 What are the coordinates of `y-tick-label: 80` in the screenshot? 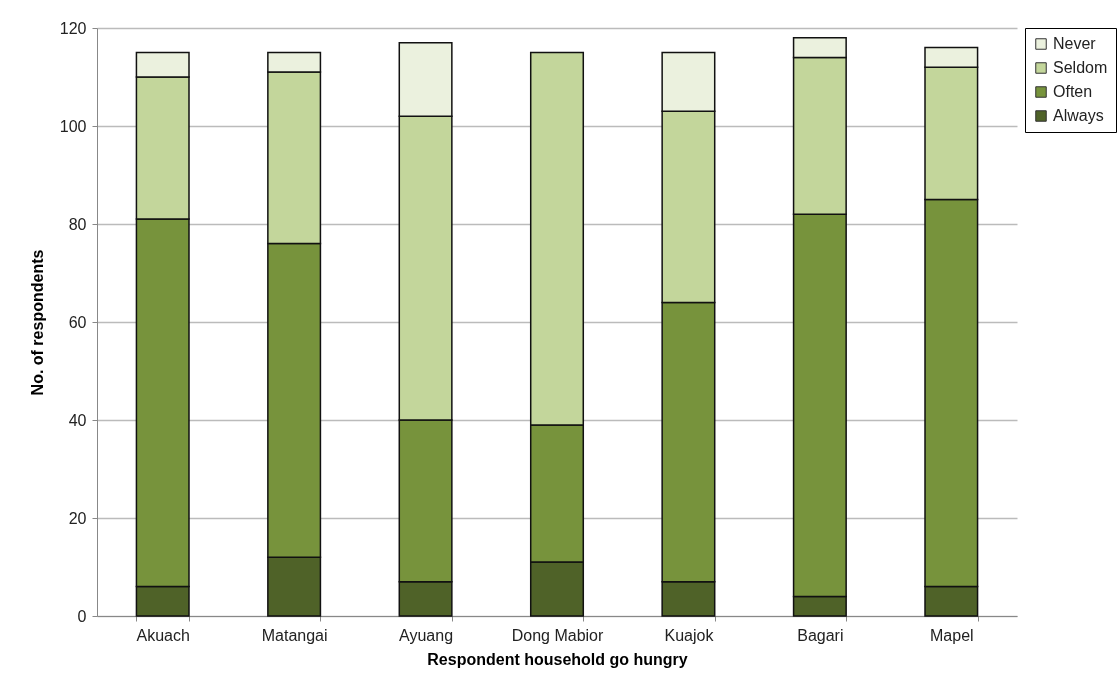 It's located at (77, 224).